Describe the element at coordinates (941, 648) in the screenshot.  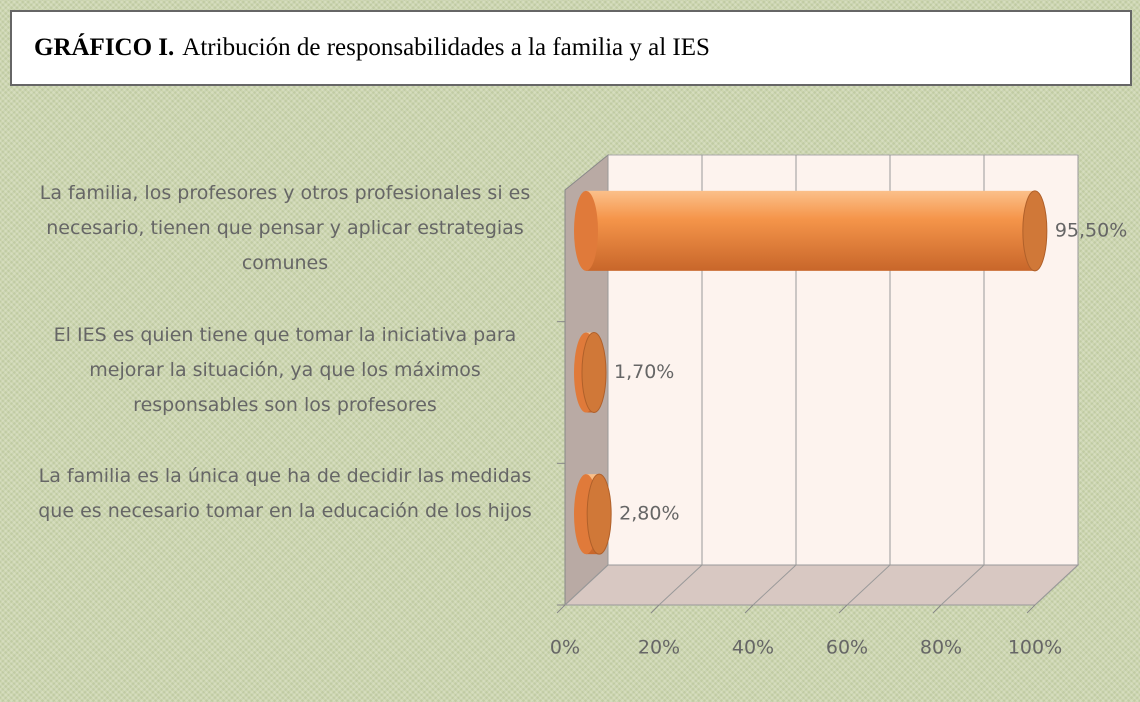
I see `x-tick-label: 80%` at that location.